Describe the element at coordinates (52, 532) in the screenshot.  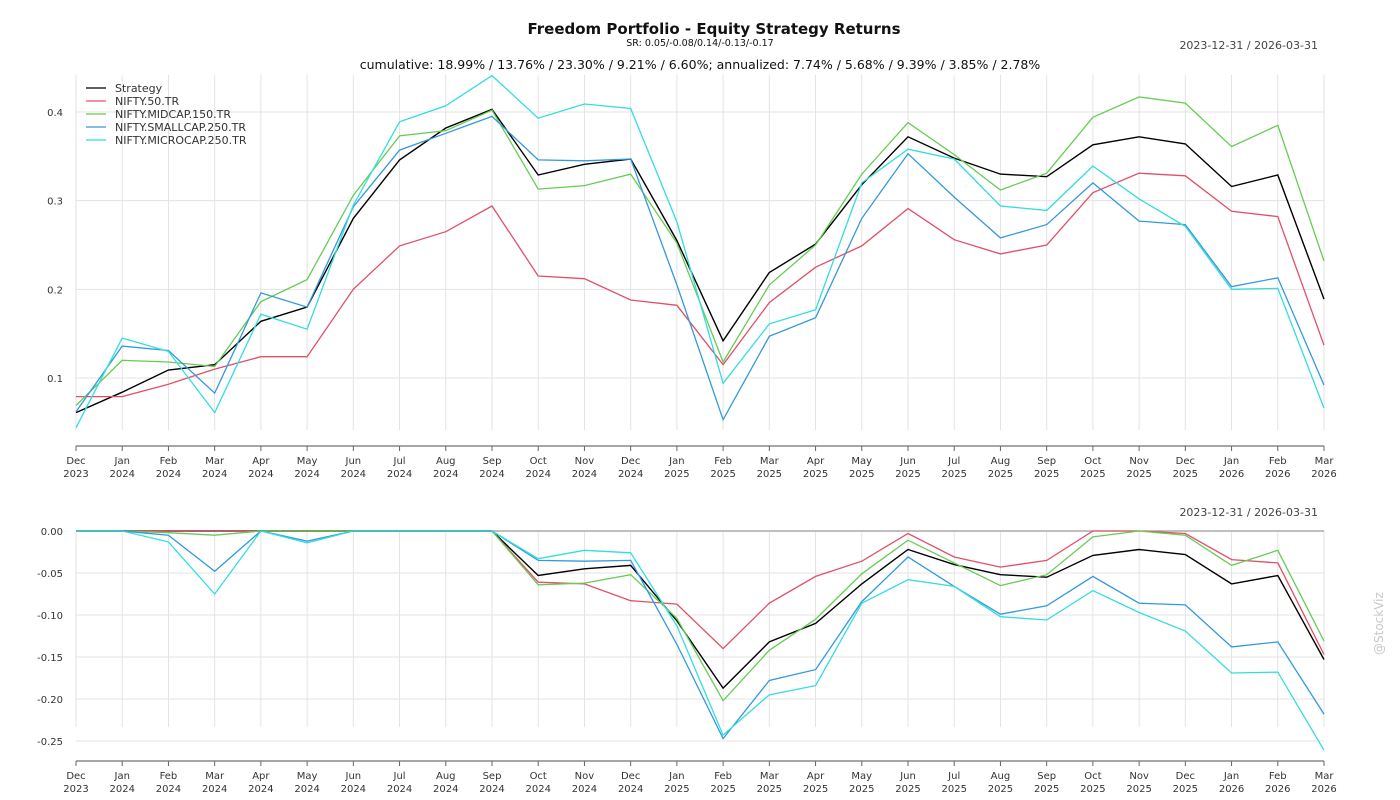
I see `y-tick-label: 0.00` at that location.